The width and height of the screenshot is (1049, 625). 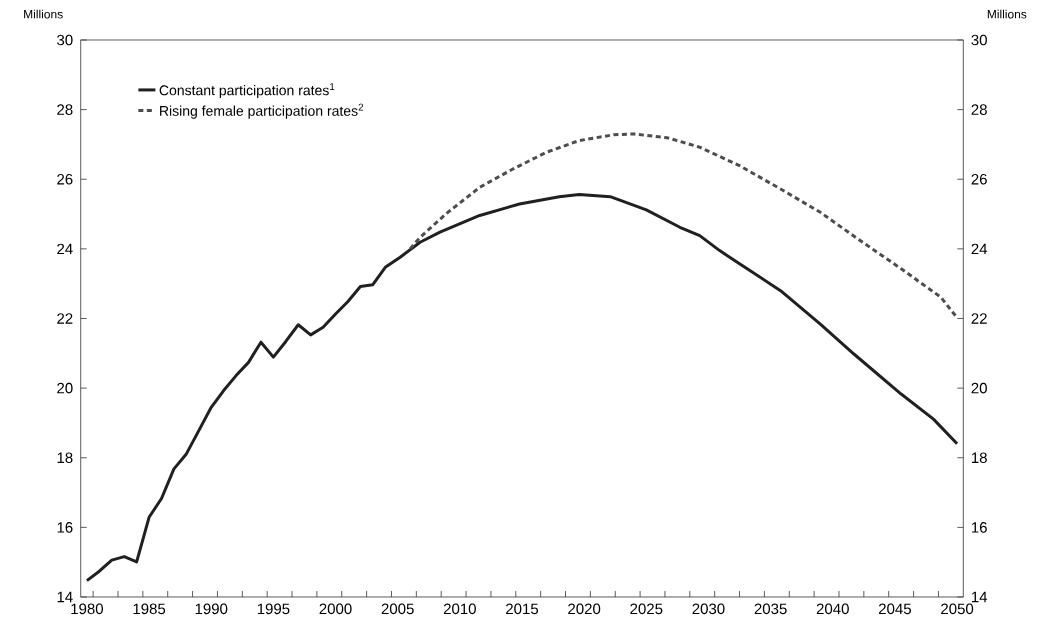 What do you see at coordinates (979, 597) in the screenshot?
I see `y2-tick-label: 14` at bounding box center [979, 597].